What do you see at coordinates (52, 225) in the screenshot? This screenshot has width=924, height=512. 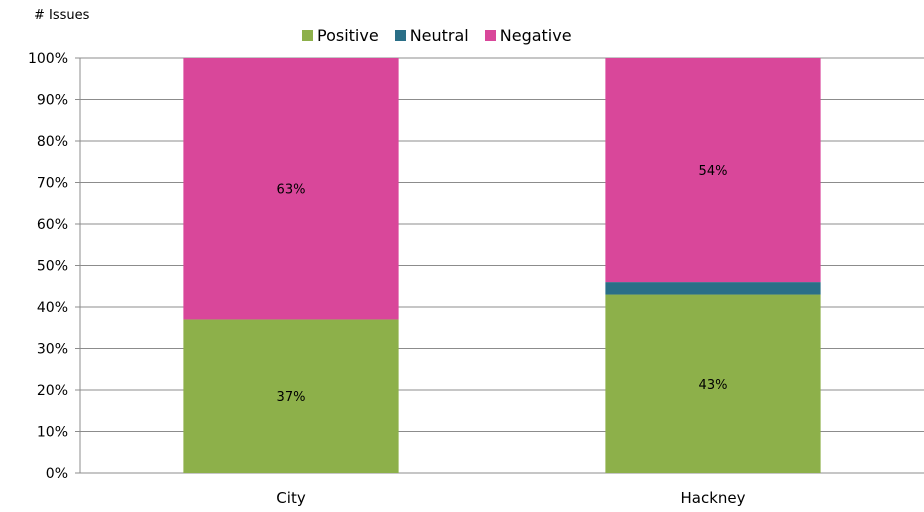 I see `y-tick-label: 60%` at bounding box center [52, 225].